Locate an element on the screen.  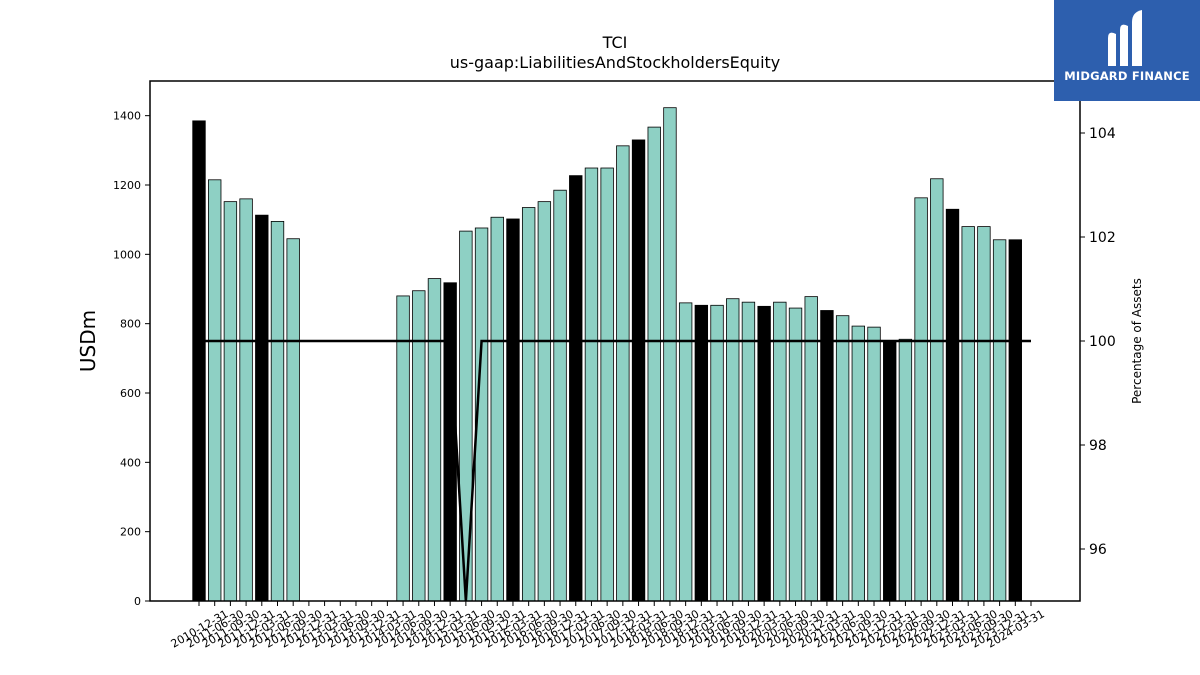
right-y-axis-label: Percentage of Assets is located at coordinates (1137, 341).